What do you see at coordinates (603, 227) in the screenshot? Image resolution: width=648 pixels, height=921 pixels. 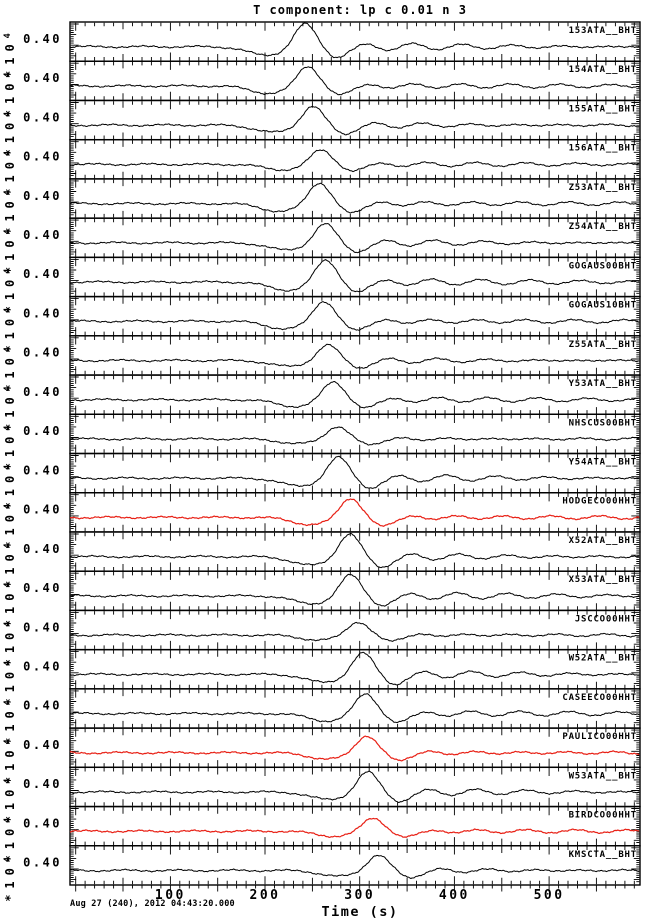 I see `station-label: Z54ATA__BHT` at bounding box center [603, 227].